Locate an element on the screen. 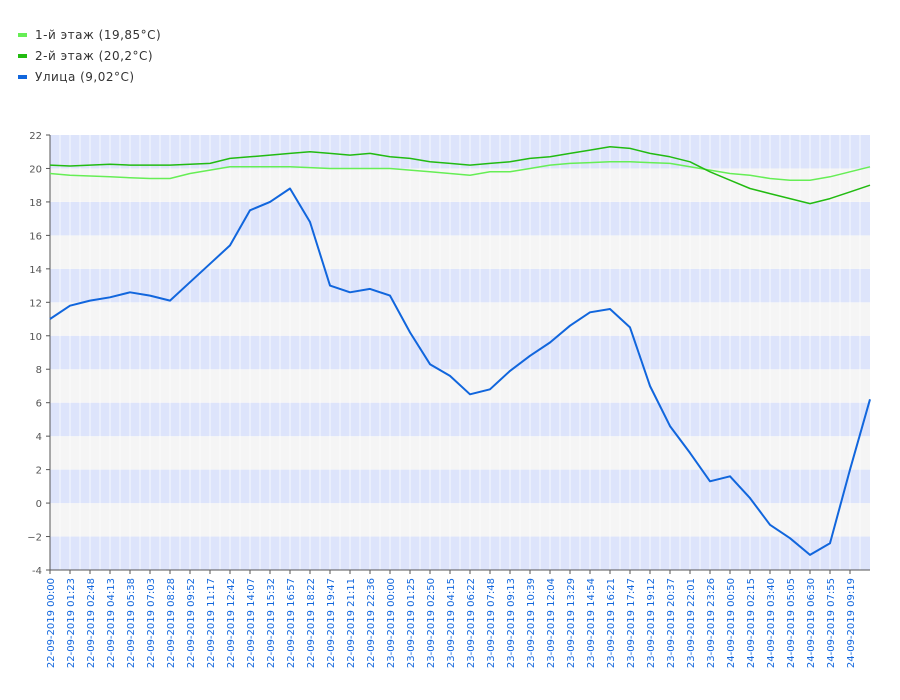  x-tick-label: 23-09-2019 07:48 is located at coordinates (491, 623).